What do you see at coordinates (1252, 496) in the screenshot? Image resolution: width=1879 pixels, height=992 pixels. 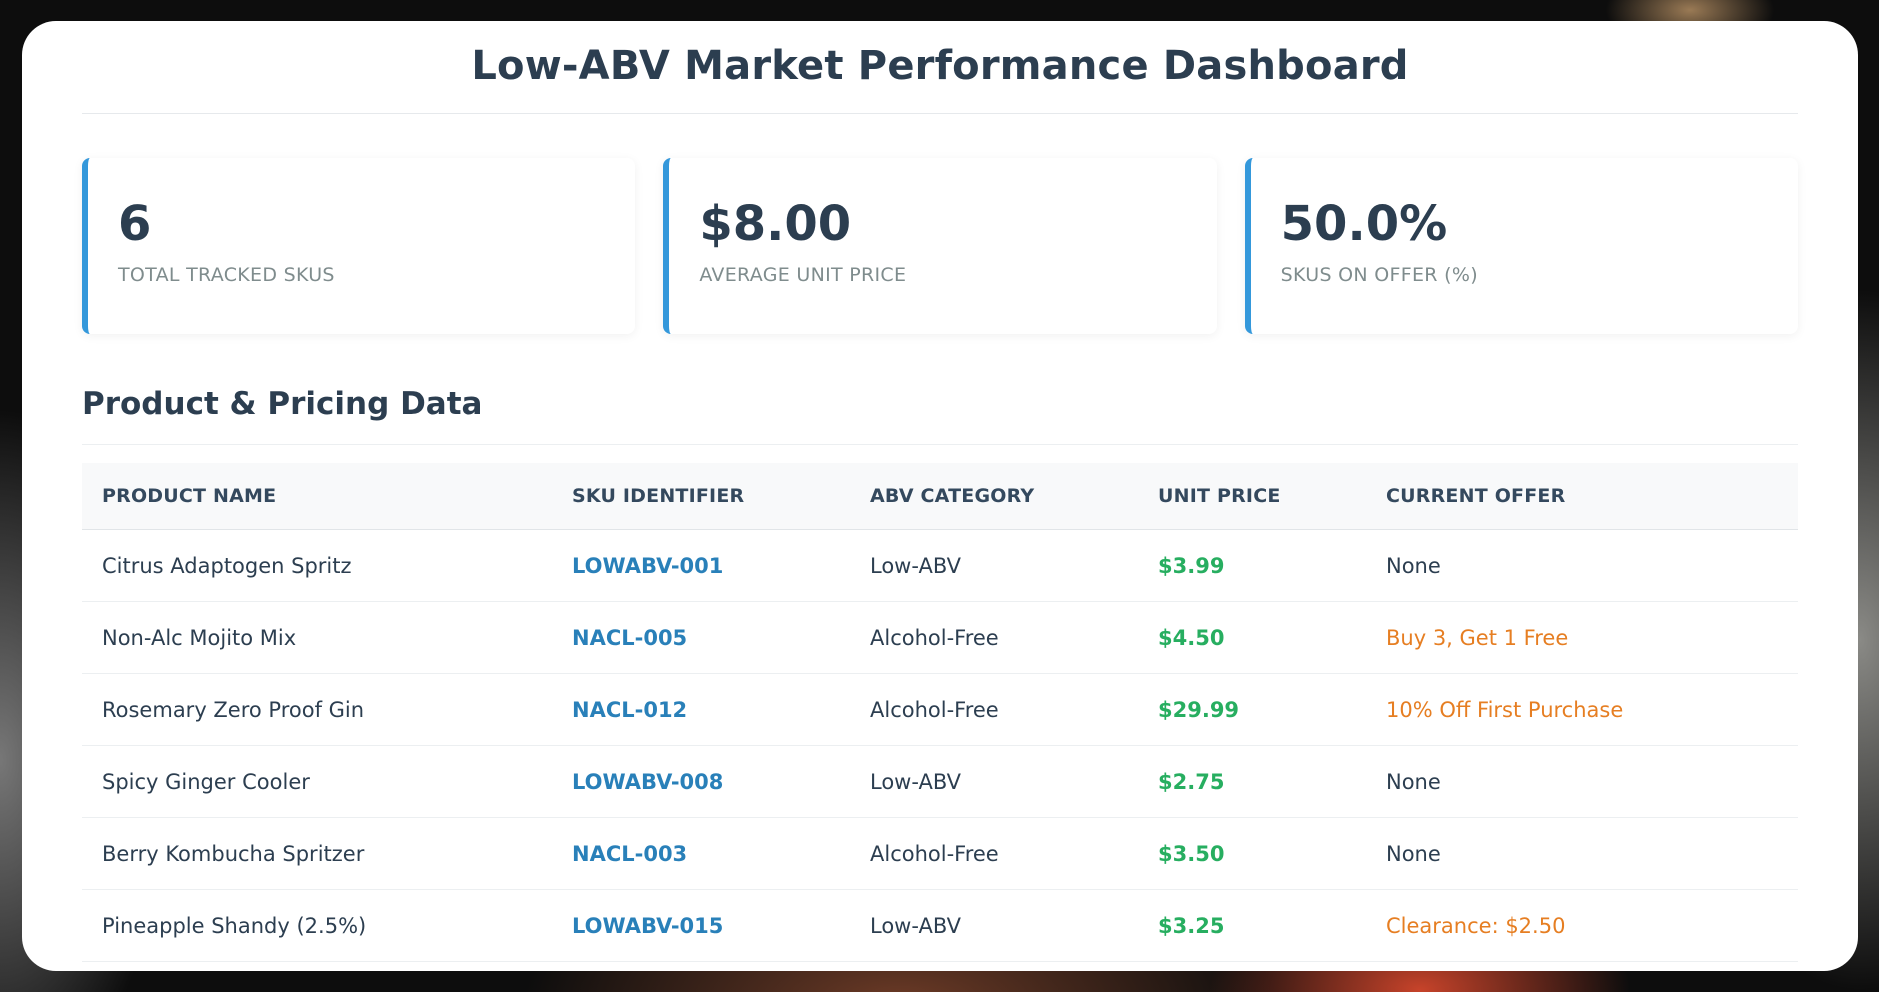 I see `column-header-unit-price: UNIT PRICE` at bounding box center [1252, 496].